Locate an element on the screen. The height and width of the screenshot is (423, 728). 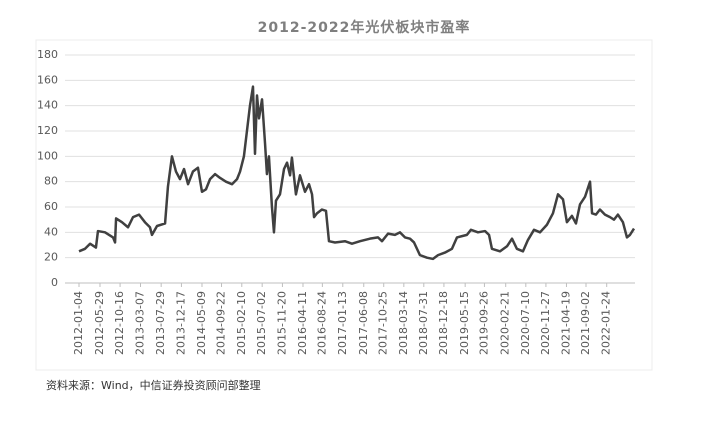
x-tick-label: 2015-11-20 is located at coordinates (281, 323).